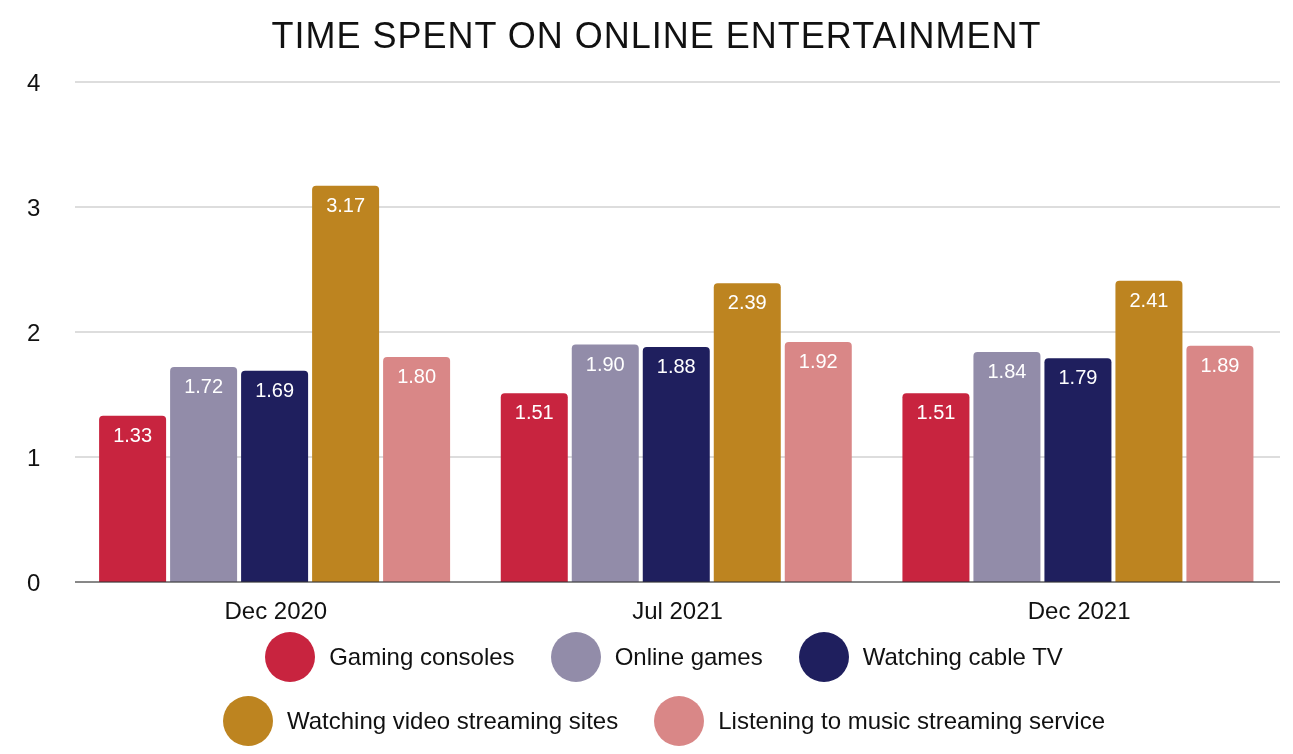 Image resolution: width=1293 pixels, height=754 pixels. Describe the element at coordinates (656, 36) in the screenshot. I see `chart-title: TIME SPENT ON ONLINE ENTERTAINMENT` at that location.